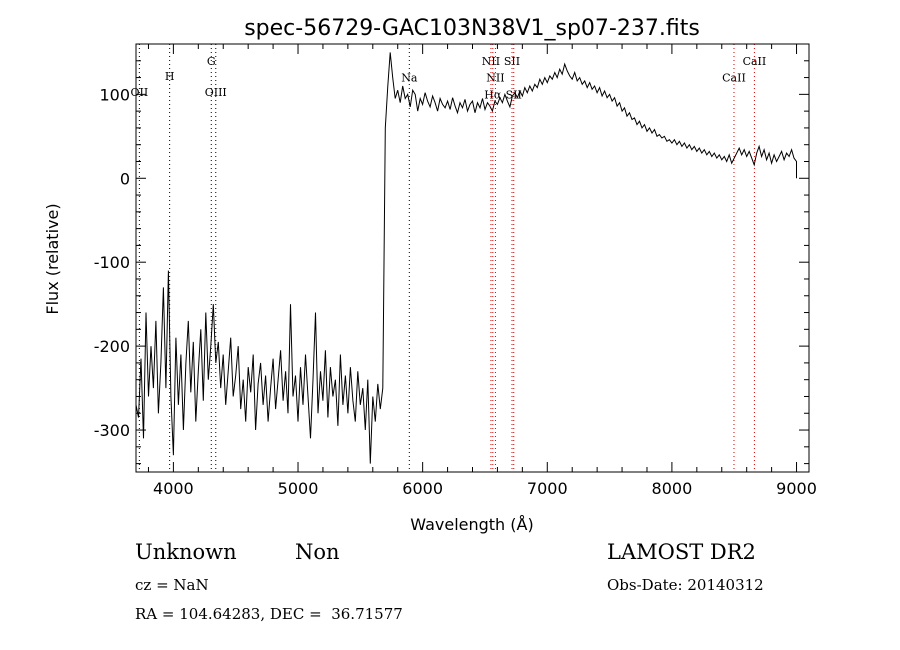  I want to click on x-tick-label: 6000, so click(422, 488).